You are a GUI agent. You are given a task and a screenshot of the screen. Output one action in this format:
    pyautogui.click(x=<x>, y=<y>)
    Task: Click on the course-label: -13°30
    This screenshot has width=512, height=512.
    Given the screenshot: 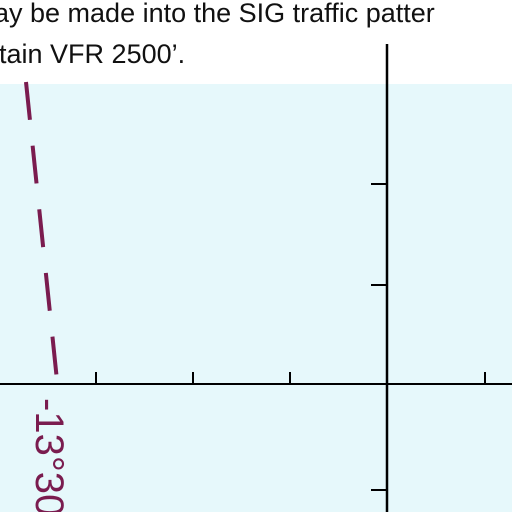 What is the action you would take?
    pyautogui.click(x=49, y=455)
    